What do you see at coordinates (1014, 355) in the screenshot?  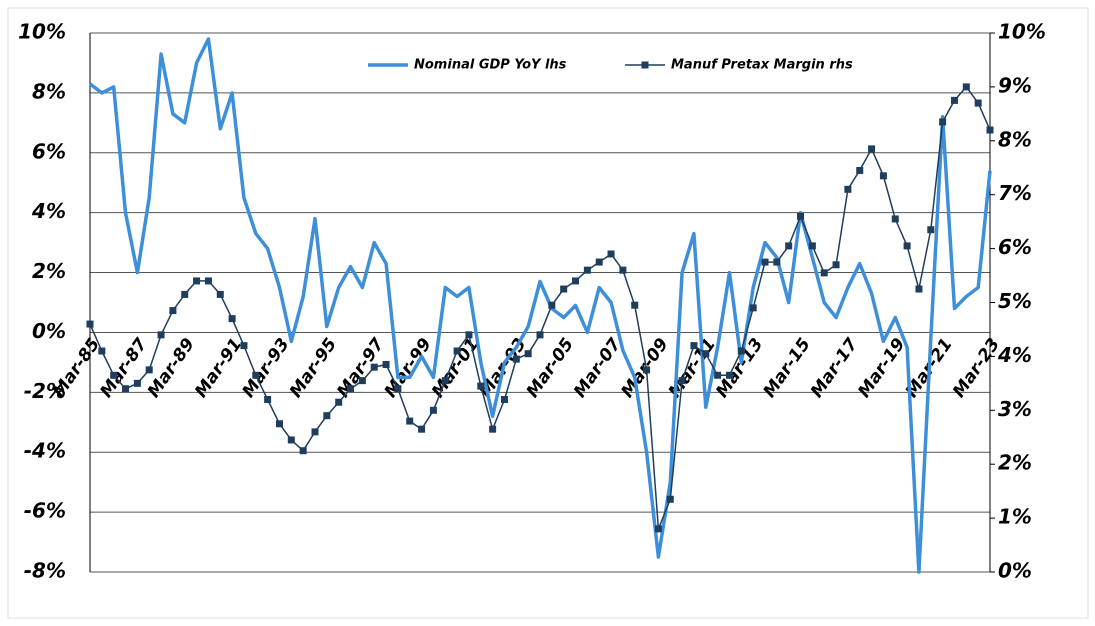 I see `y2-tick-label: 4%` at bounding box center [1014, 355].